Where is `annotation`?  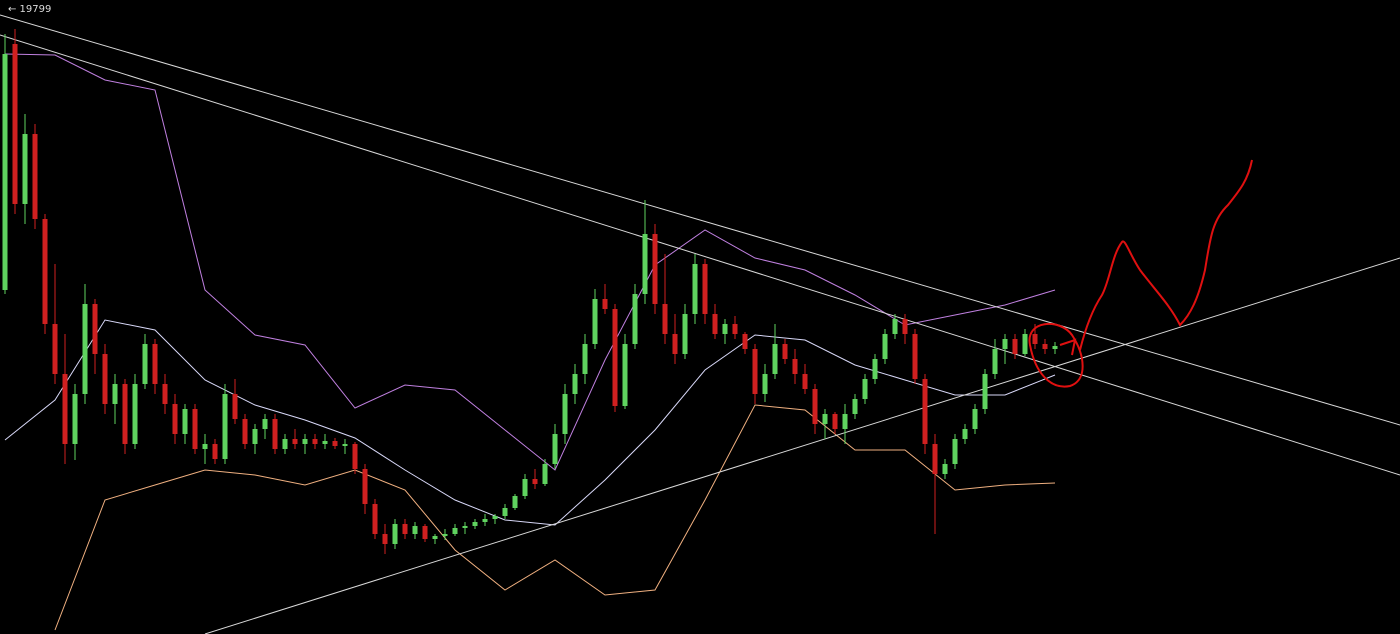
annotation is located at coordinates (1140, 273).